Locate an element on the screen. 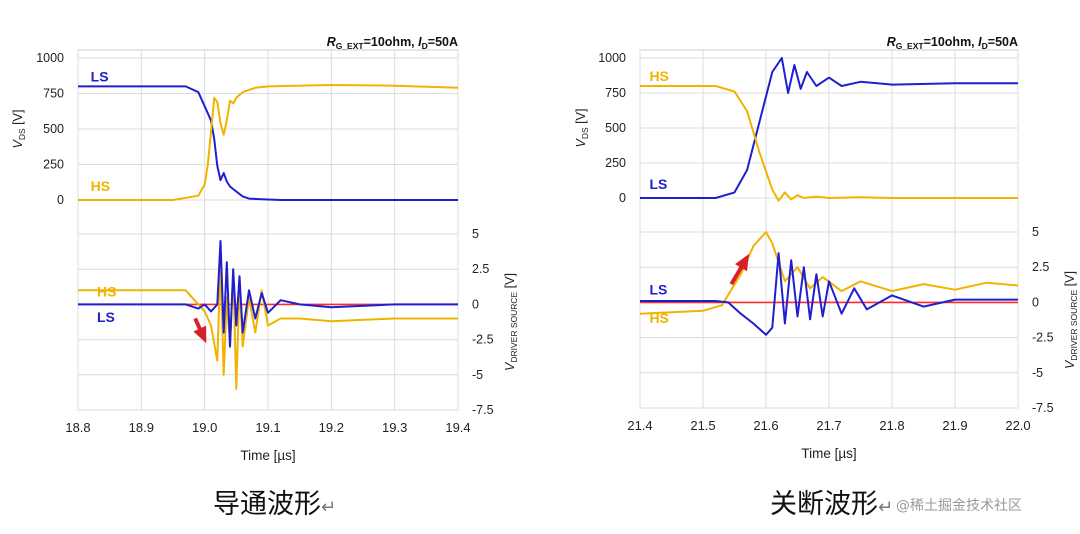 The height and width of the screenshot is (534, 1080). turn-on-lower-label-ls: LS is located at coordinates (106, 317).